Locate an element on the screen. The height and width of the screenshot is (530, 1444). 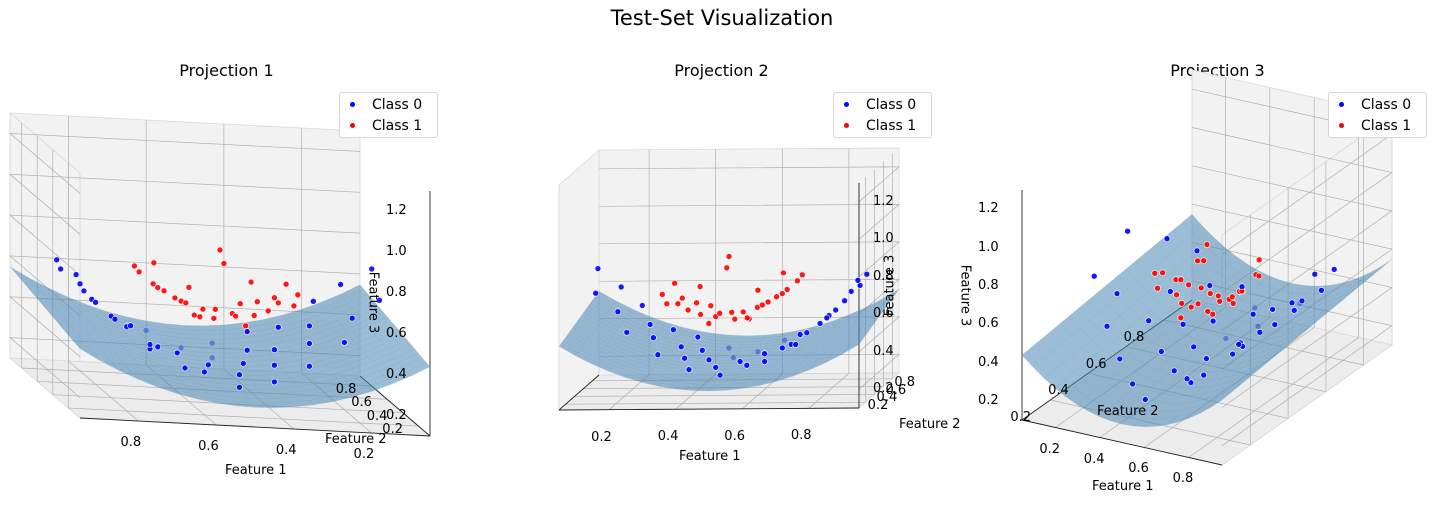
z-tick-label: 0.4 is located at coordinates (396, 374).